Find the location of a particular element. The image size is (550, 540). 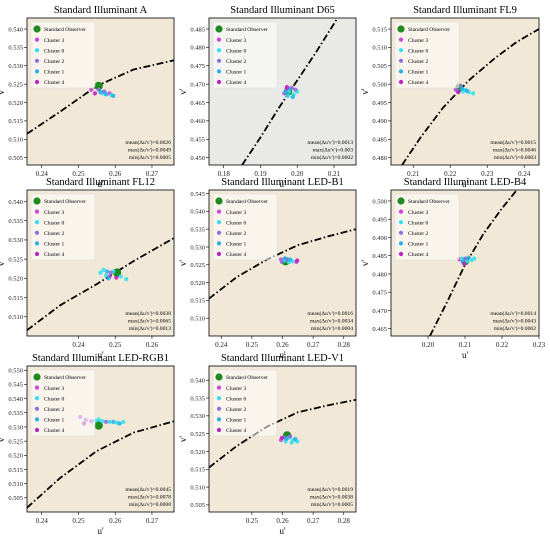

stats-text: max(Δu'v')=0.0043 is located at coordinates (514, 321).